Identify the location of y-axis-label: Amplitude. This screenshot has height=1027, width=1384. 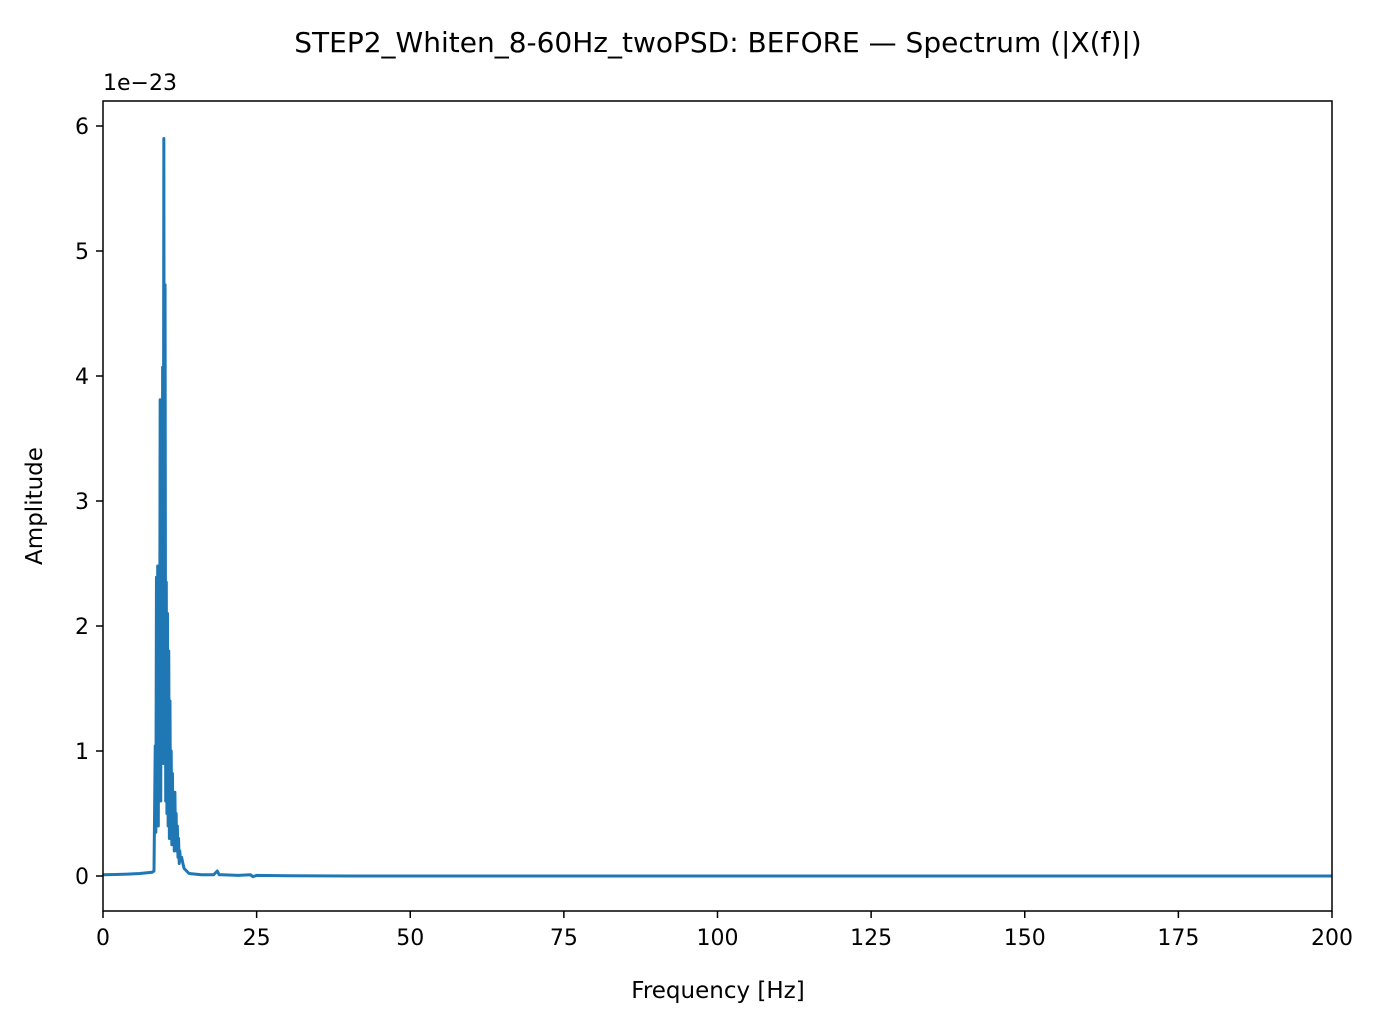
(35, 506).